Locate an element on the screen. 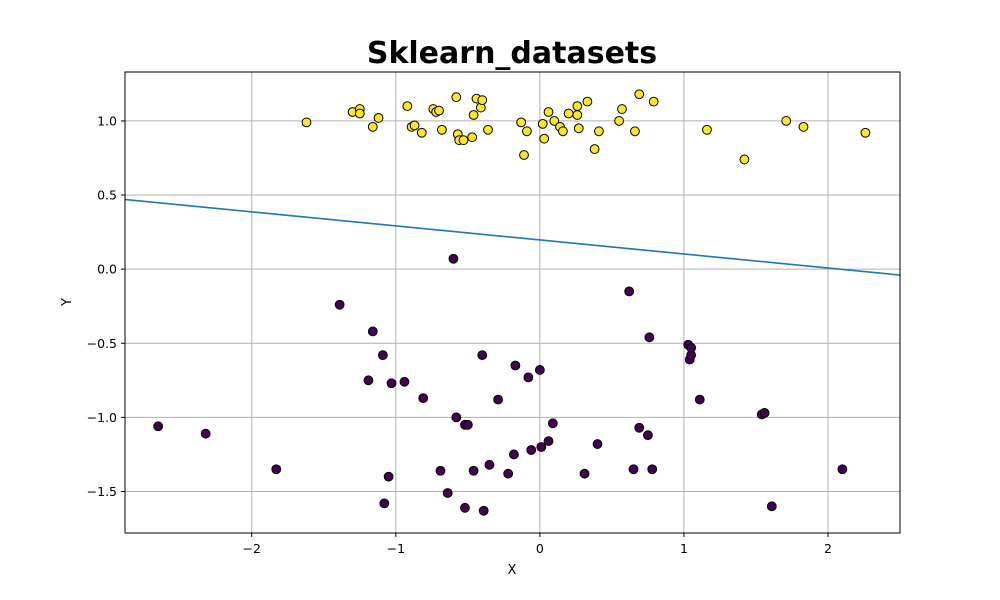  x-tick-label: −2 is located at coordinates (252, 548).